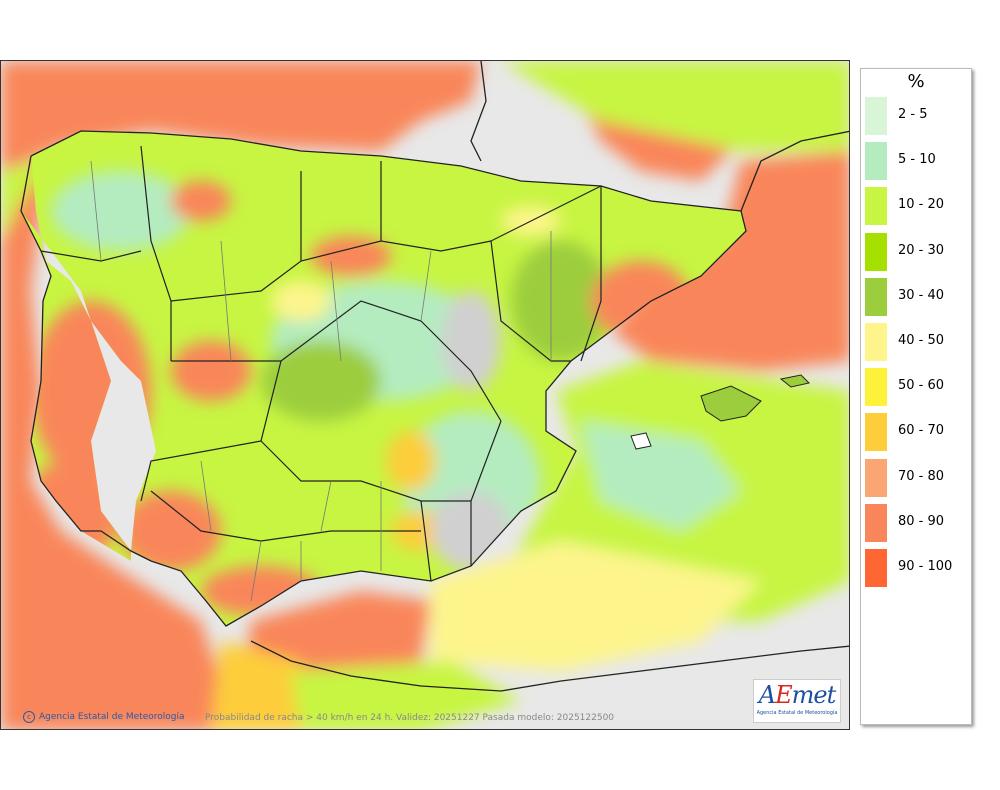 This screenshot has width=1000, height=790. I want to click on legend-label: 40 - 50, so click(921, 340).